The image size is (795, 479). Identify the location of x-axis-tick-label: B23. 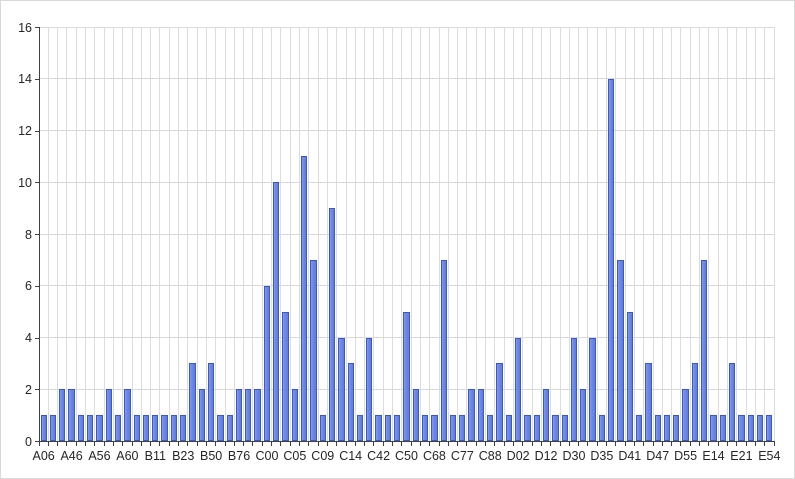
(183, 456).